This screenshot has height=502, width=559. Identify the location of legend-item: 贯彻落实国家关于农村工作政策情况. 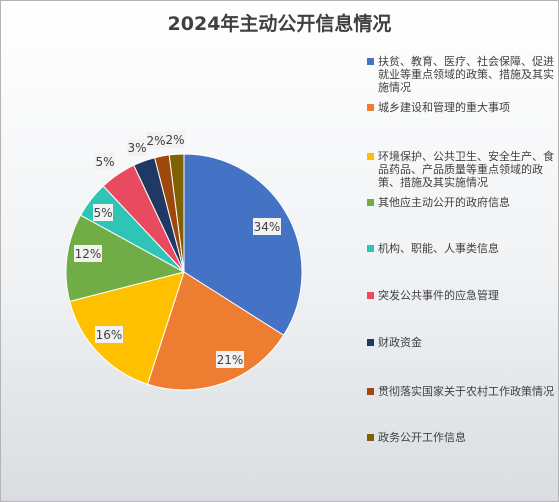
(461, 391).